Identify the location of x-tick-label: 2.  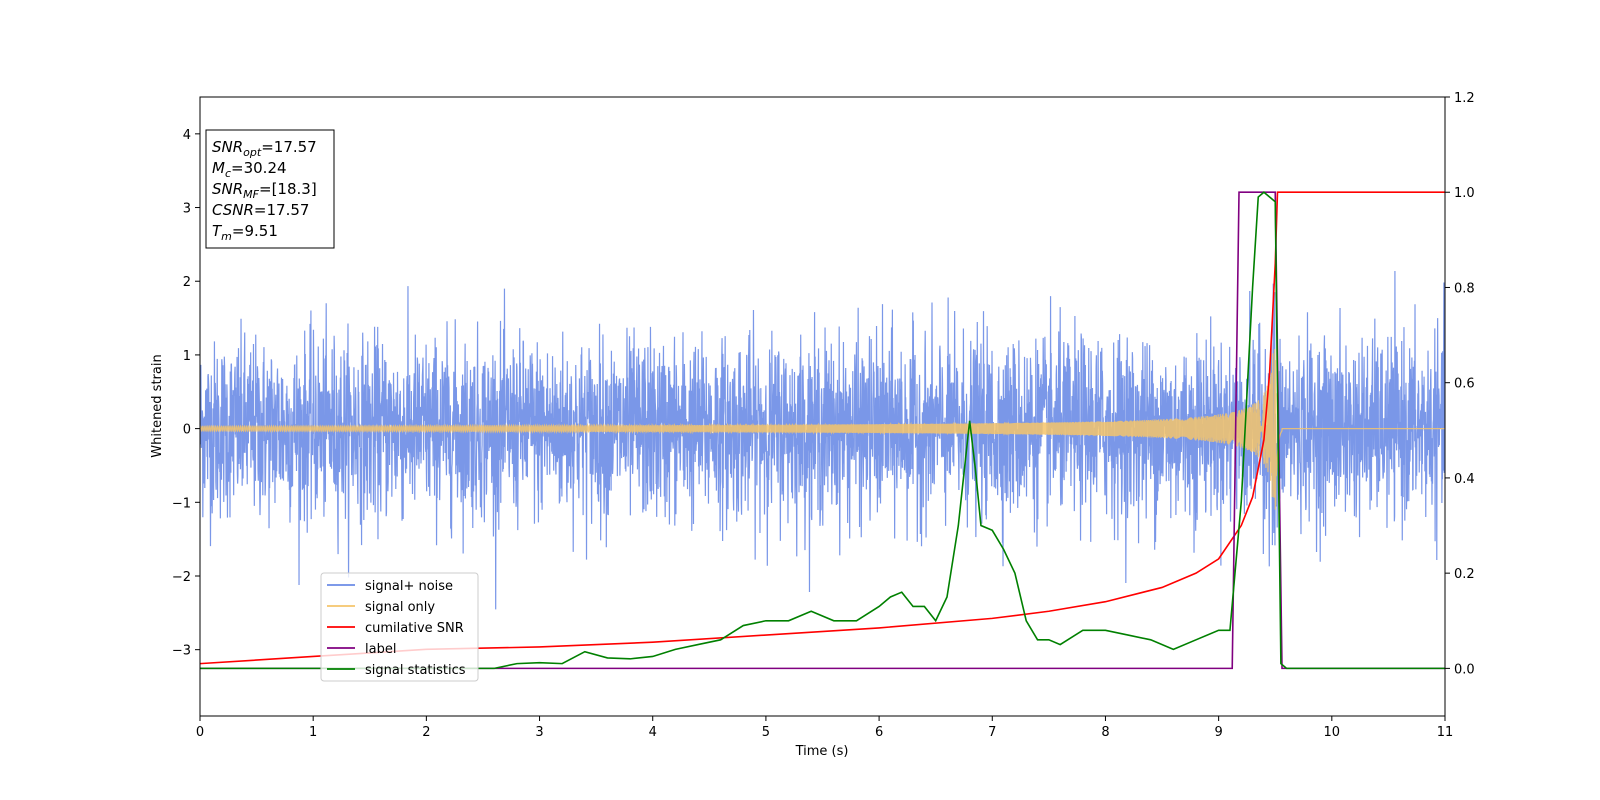
(426, 732).